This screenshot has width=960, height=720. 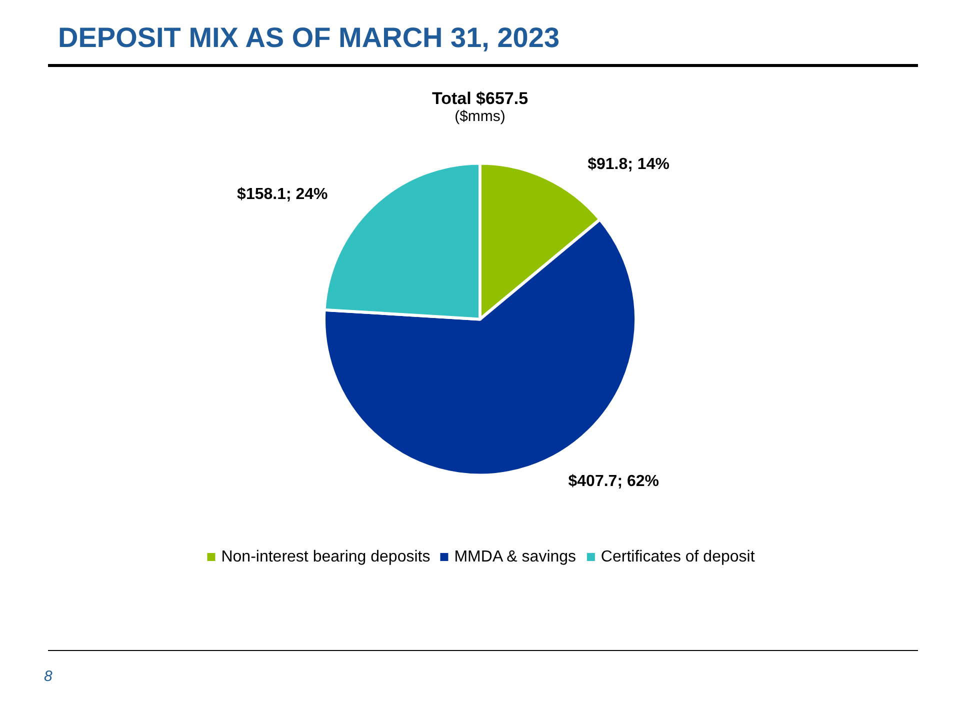 I want to click on chart-subtitle: Total $657.5, so click(x=480, y=98).